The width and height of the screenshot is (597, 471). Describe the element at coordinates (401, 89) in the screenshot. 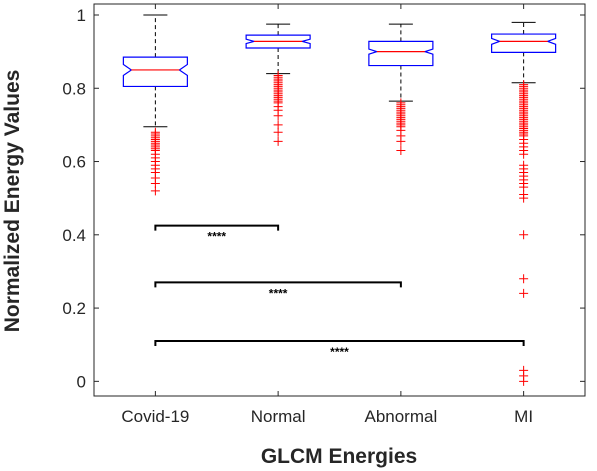

I see `box-abnormal` at that location.